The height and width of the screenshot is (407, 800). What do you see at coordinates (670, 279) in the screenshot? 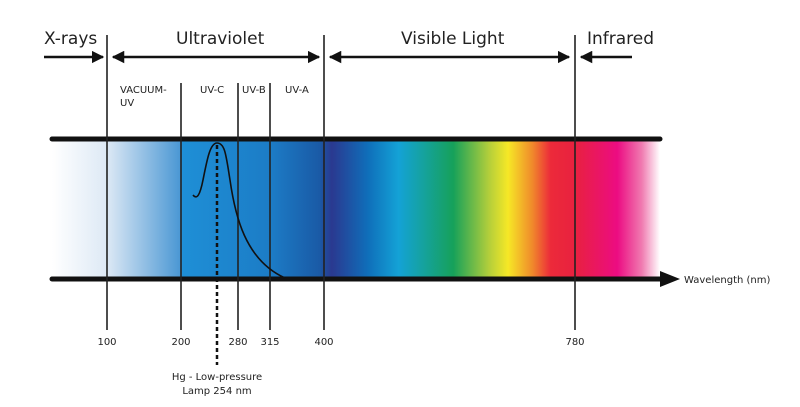
I see `axis-arrow-head` at bounding box center [670, 279].